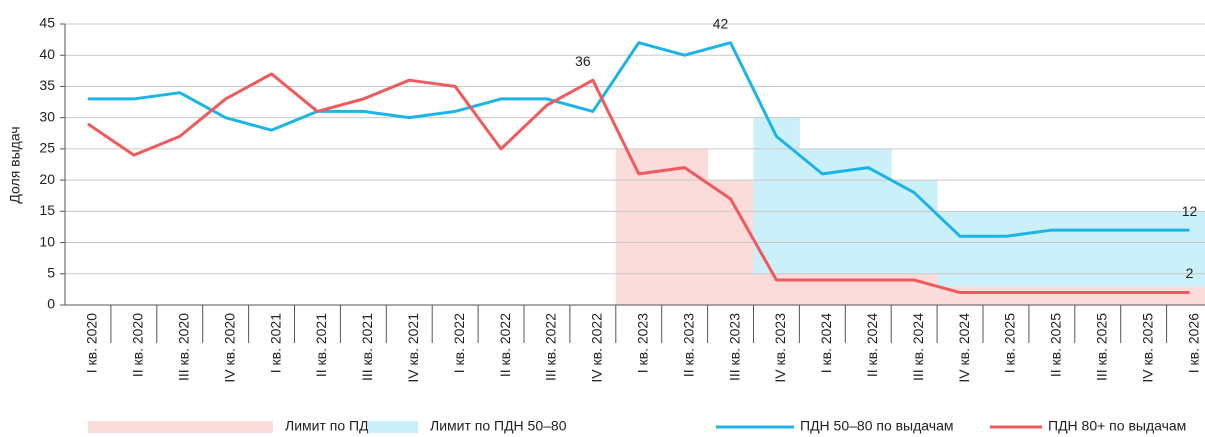 The image size is (1205, 437). Describe the element at coordinates (964, 348) in the screenshot. I see `x-tick-label: IV кв. 2024` at that location.